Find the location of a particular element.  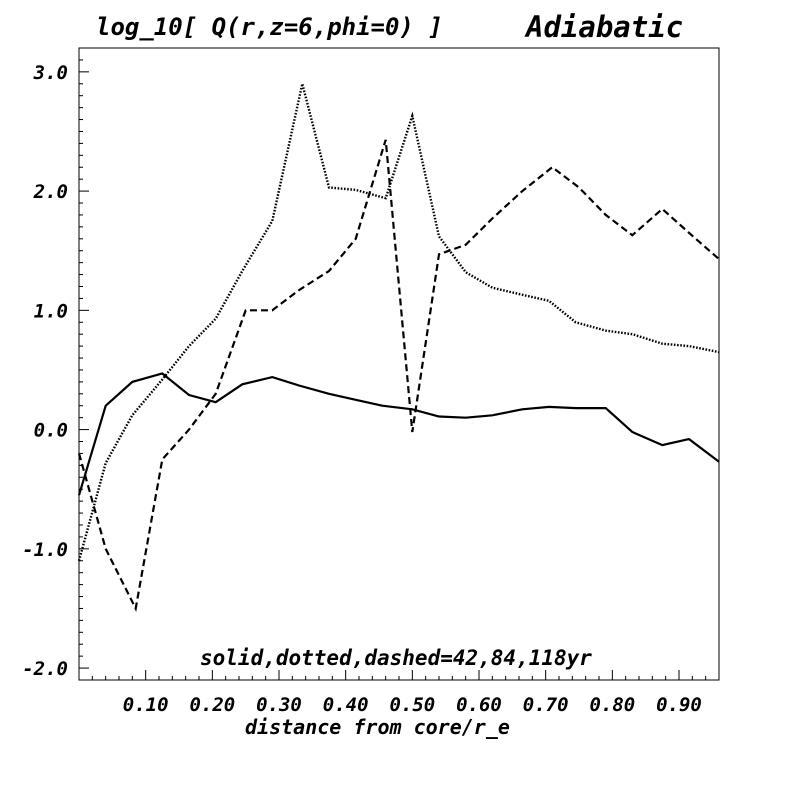

legend-annotation: solid,dotted,dashed=42,84,118yr is located at coordinates (396, 658).